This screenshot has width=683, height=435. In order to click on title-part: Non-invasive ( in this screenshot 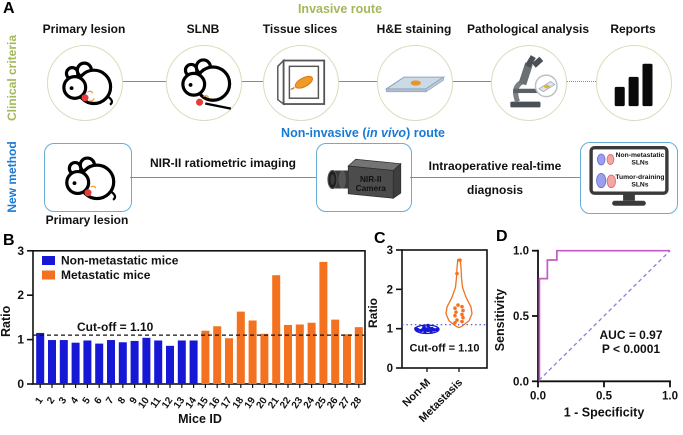, I will do `click(324, 133)`.